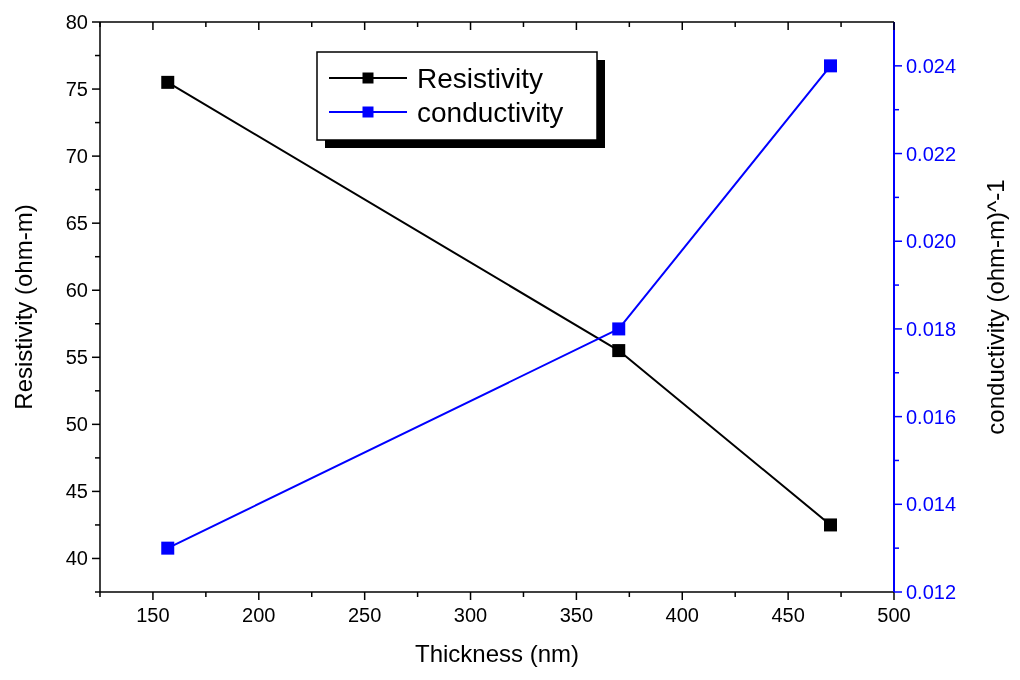 The image size is (1020, 680). Describe the element at coordinates (76, 89) in the screenshot. I see `y-tick-label: 75` at that location.